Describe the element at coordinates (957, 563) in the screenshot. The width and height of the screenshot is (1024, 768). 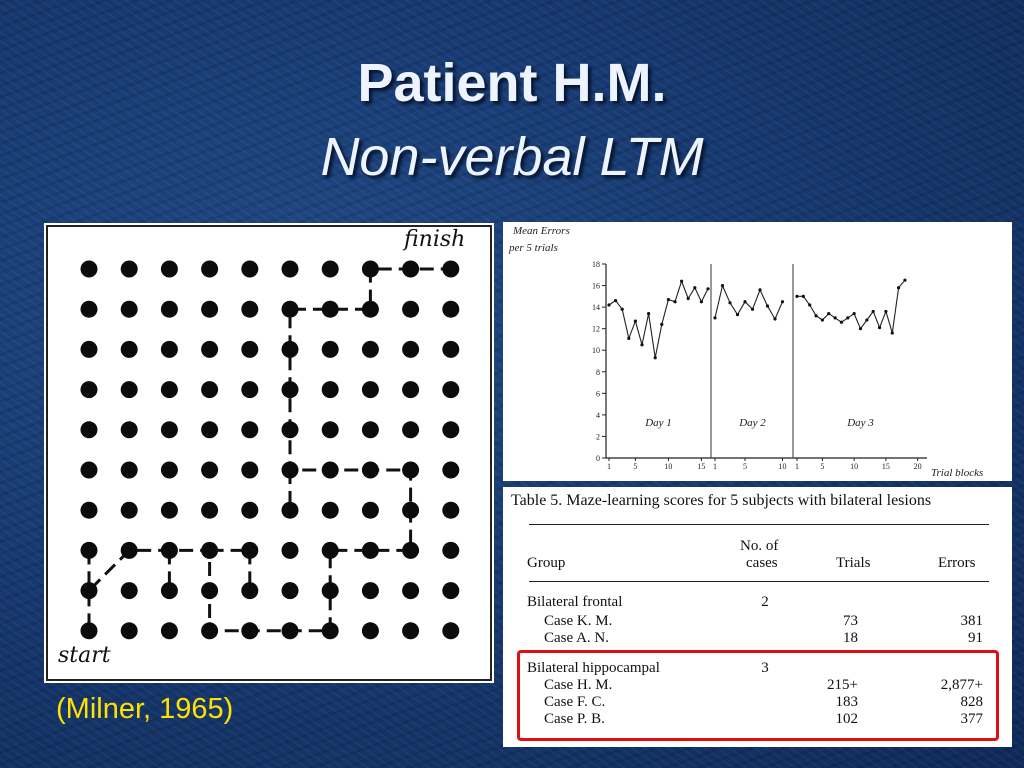
I see `header-errors: Errors` at that location.